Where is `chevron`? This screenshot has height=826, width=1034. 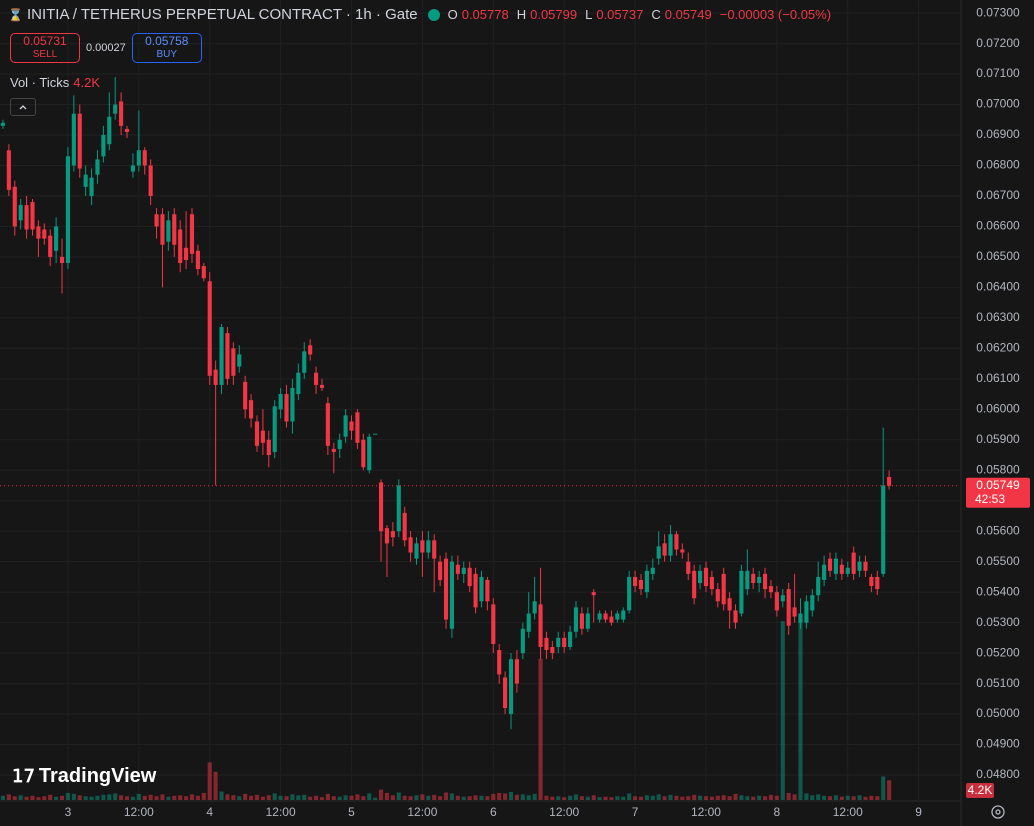
chevron is located at coordinates (23, 107).